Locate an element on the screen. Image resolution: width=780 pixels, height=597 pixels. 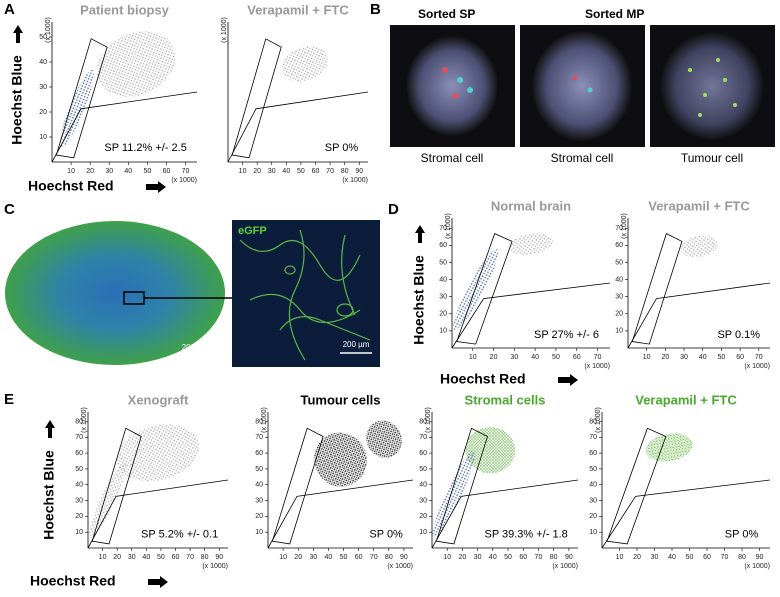
brain-section is located at coordinates (115, 293).